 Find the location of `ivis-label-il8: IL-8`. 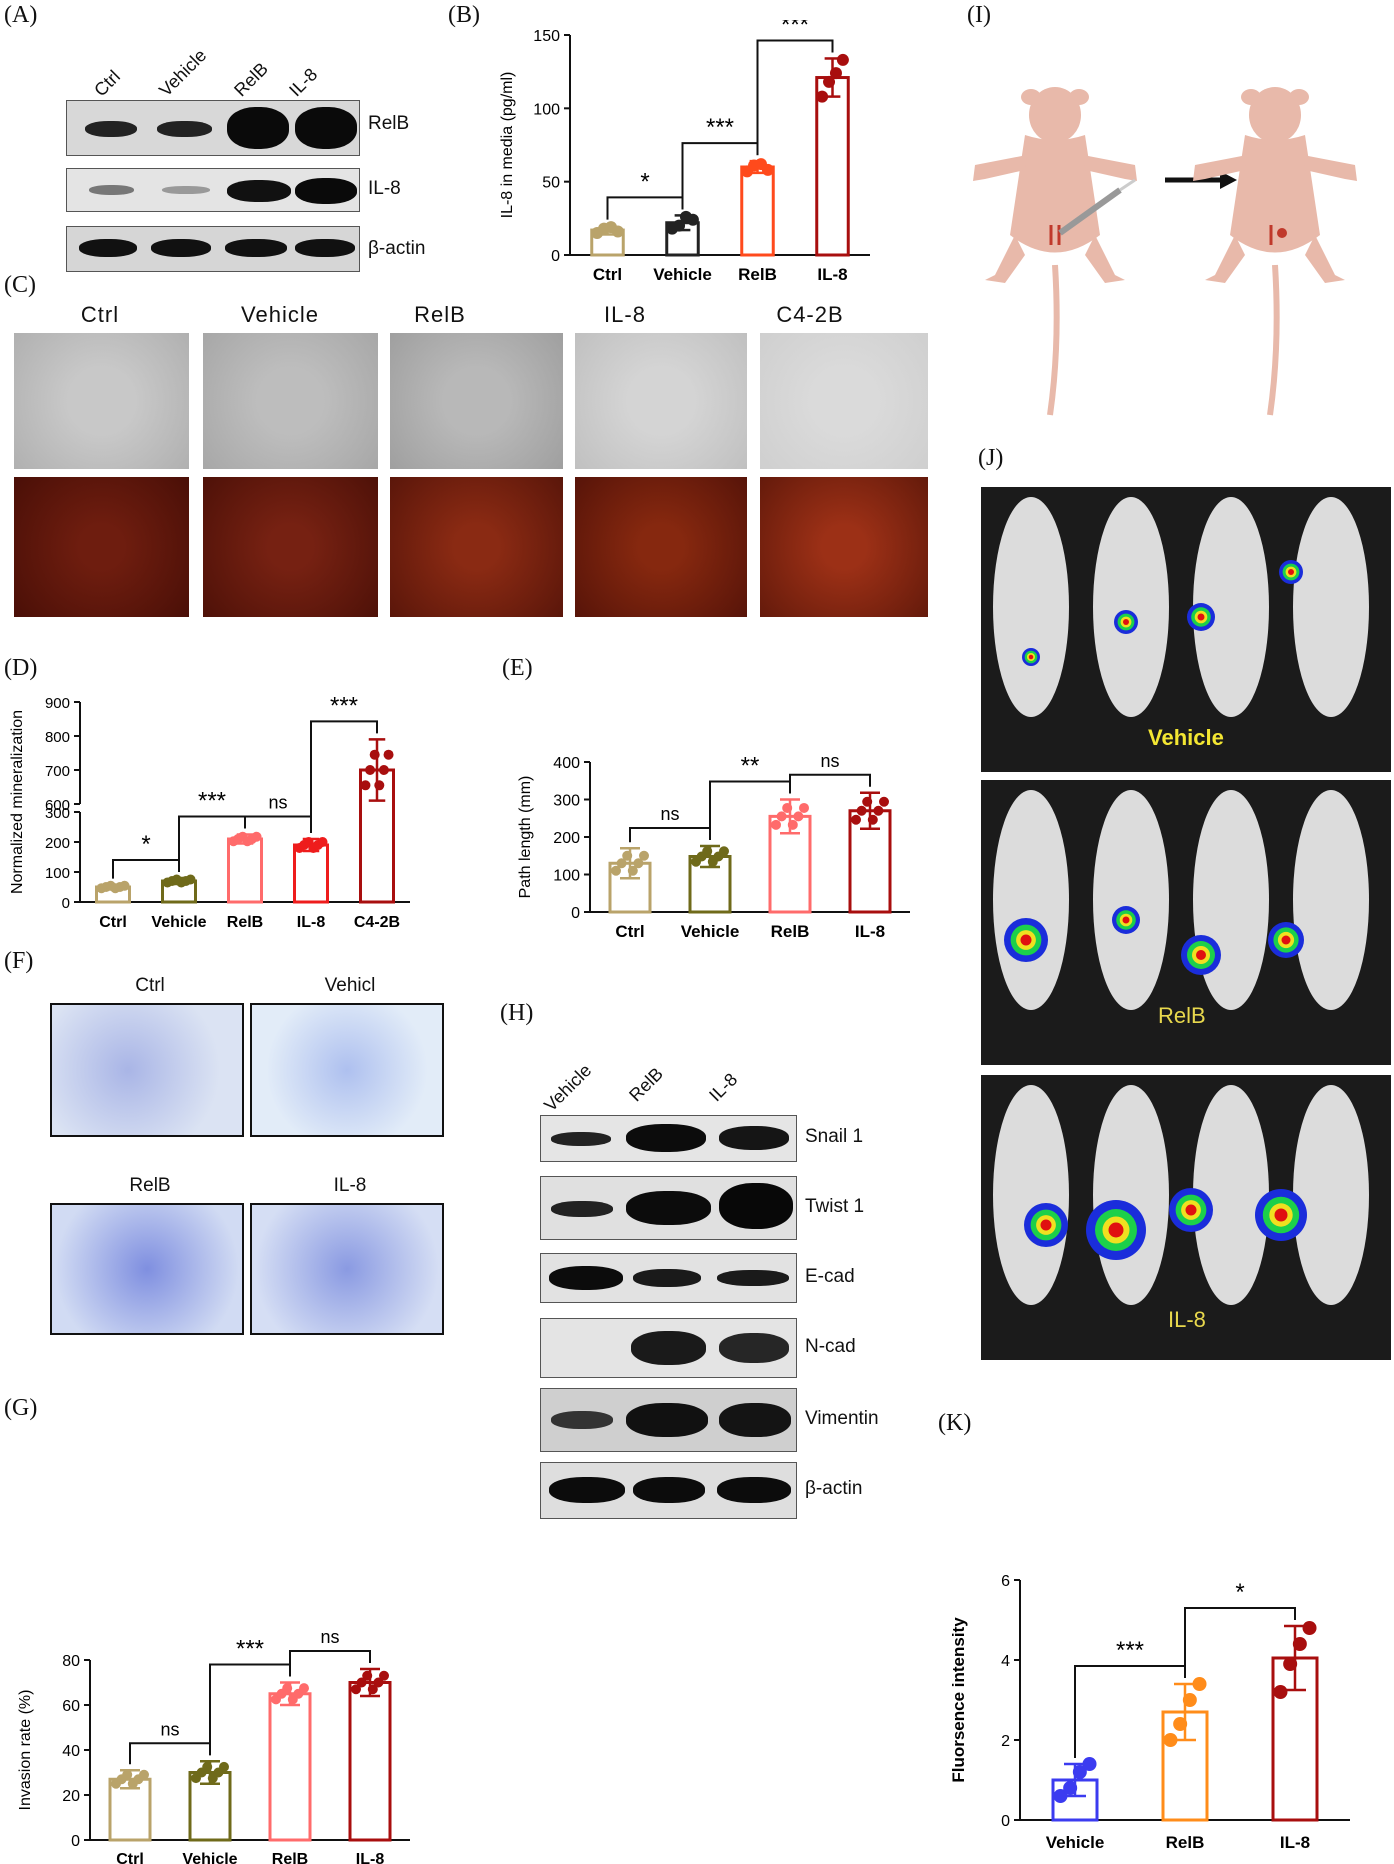

ivis-label-il8: IL-8 is located at coordinates (1187, 1319).